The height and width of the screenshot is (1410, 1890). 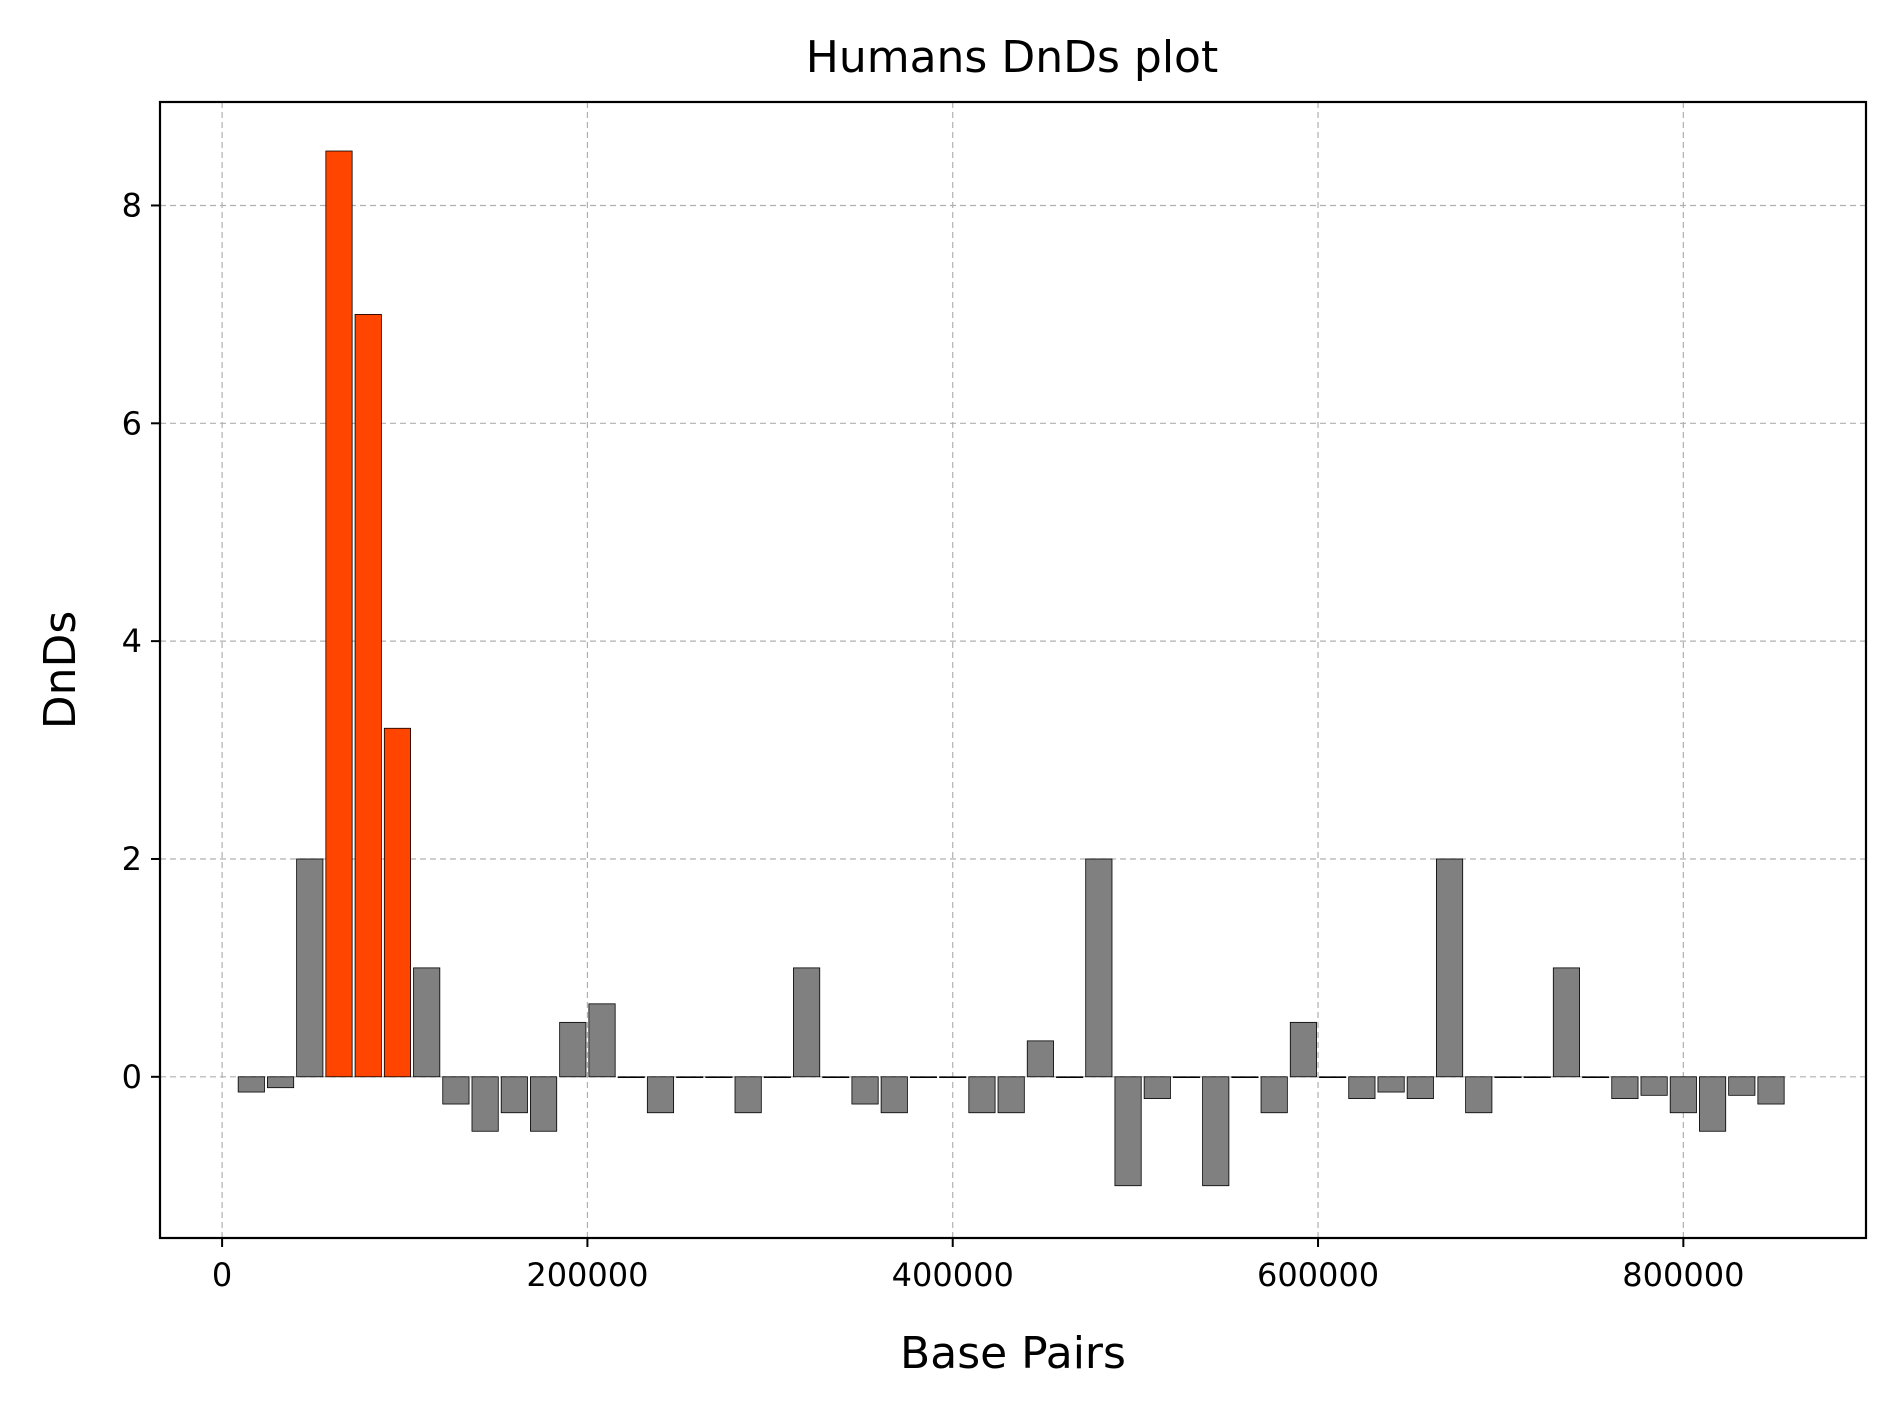 I want to click on x-tick-label: 600000, so click(x=1318, y=1275).